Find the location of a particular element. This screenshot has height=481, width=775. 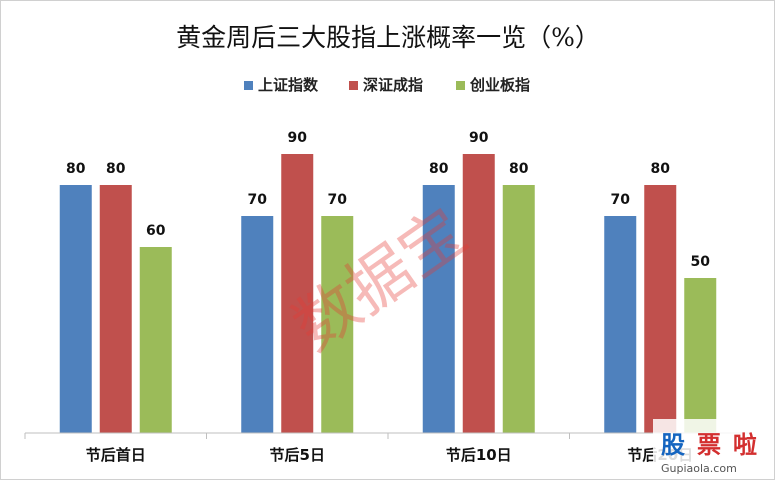

value-label-2-2: 90 is located at coordinates (298, 138).